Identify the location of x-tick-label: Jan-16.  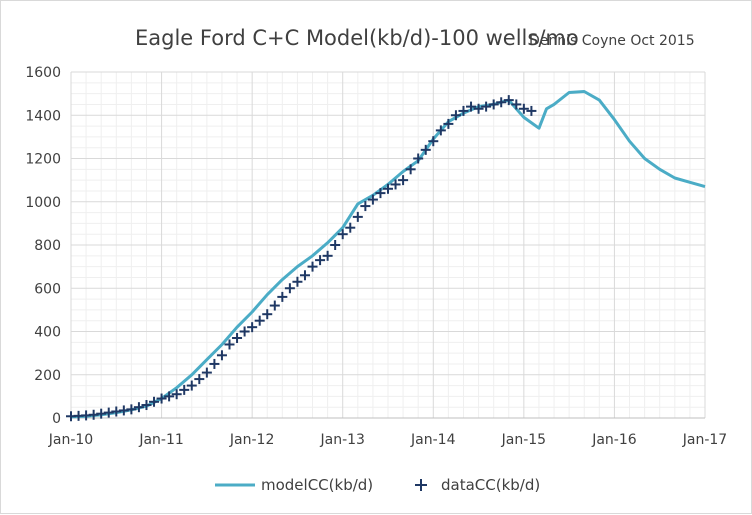
(614, 440).